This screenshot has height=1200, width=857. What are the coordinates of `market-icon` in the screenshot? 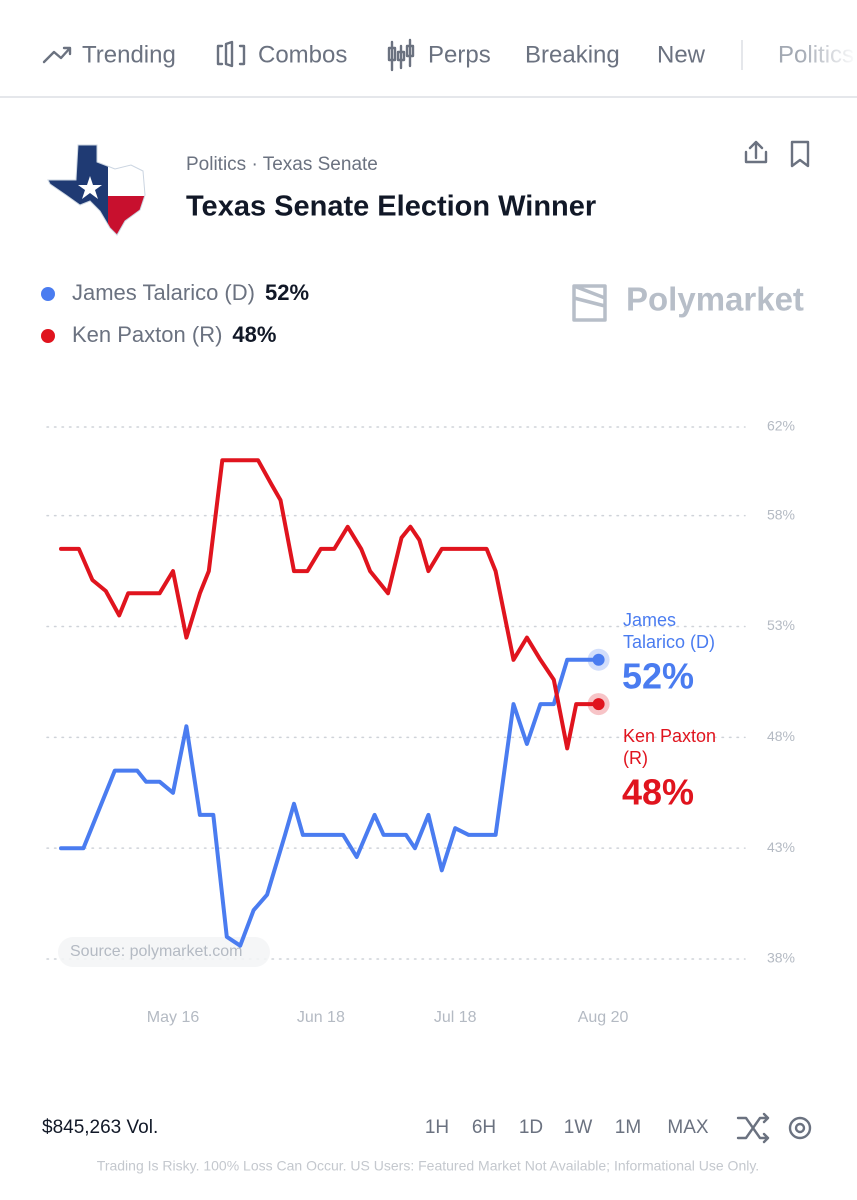 It's located at (96, 190).